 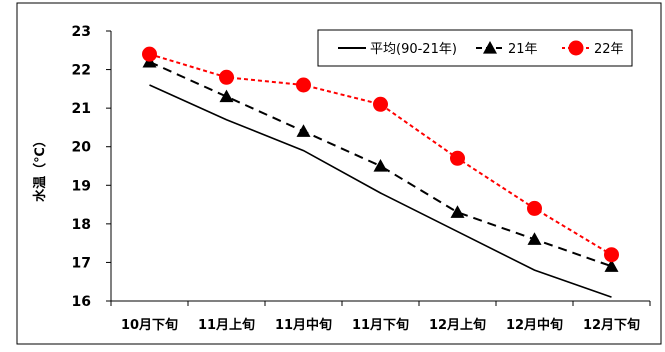 What do you see at coordinates (457, 325) in the screenshot?
I see `x-tick-label: 12月上旬` at bounding box center [457, 325].